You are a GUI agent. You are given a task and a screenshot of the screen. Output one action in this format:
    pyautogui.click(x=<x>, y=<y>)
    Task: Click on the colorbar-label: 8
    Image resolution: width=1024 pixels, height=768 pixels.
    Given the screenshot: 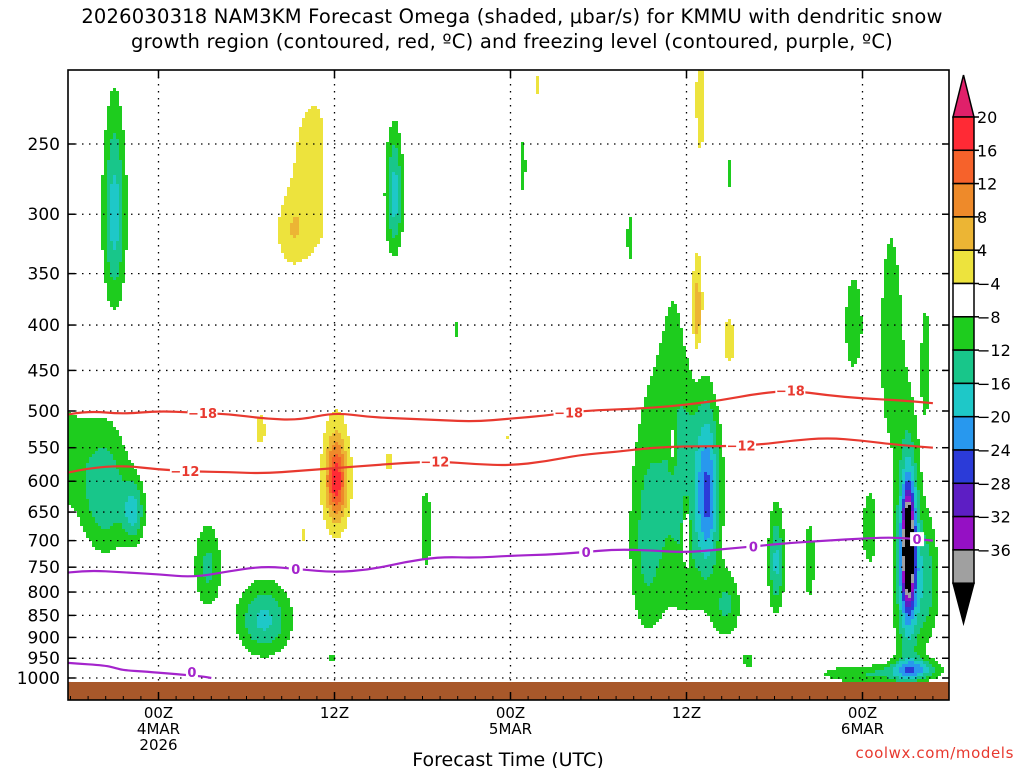 What is the action you would take?
    pyautogui.click(x=982, y=217)
    